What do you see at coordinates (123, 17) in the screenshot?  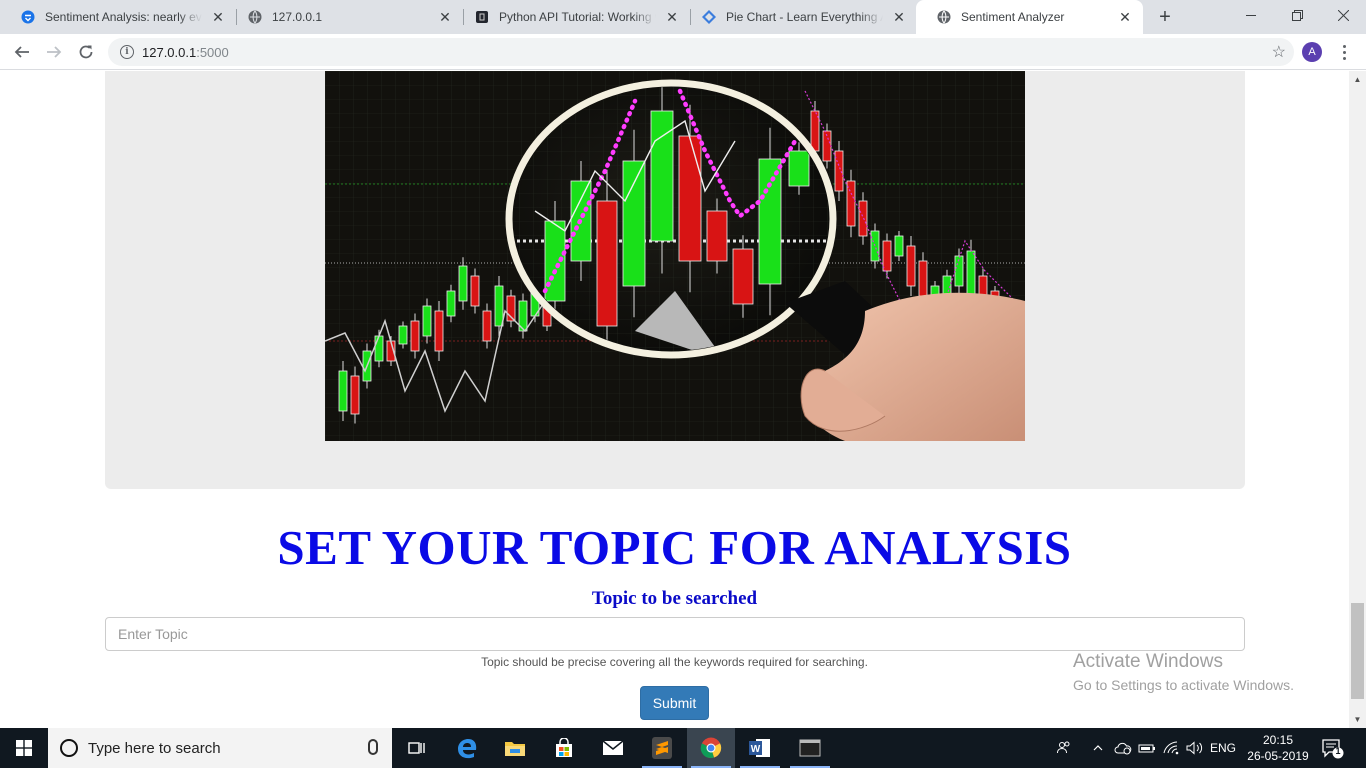 I see `tab-title: Sentiment Analysis: nearly every` at bounding box center [123, 17].